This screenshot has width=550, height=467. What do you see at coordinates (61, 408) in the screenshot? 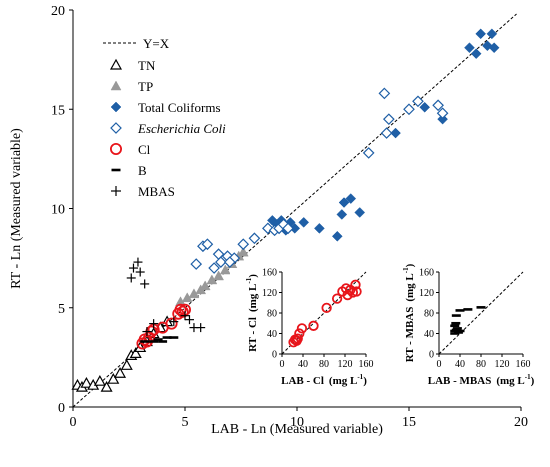
I see `y-tick-label: 0` at bounding box center [61, 408].